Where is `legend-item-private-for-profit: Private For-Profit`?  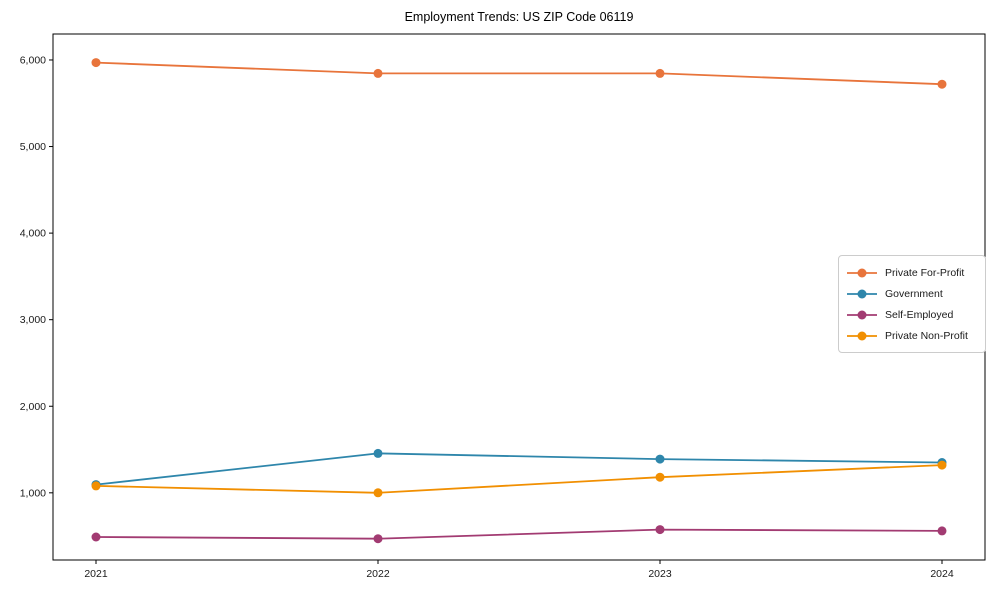 legend-item-private-for-profit: Private For-Profit is located at coordinates (912, 272).